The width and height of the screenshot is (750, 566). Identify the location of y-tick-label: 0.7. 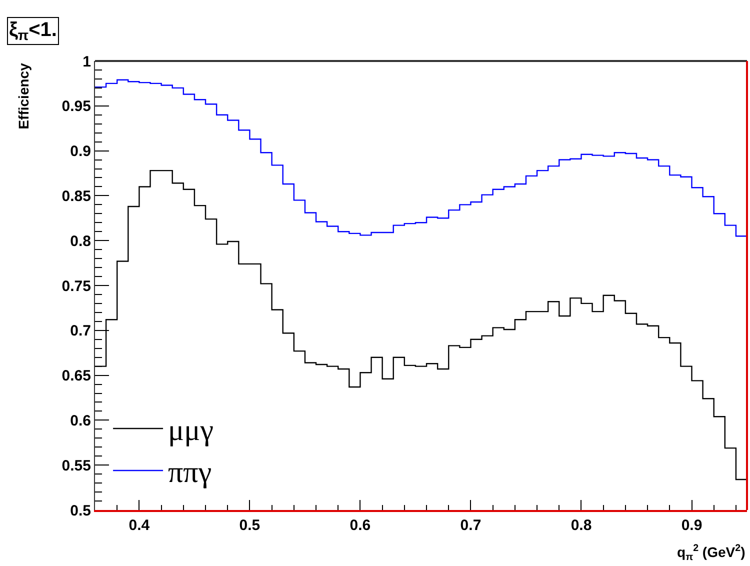
(80, 331).